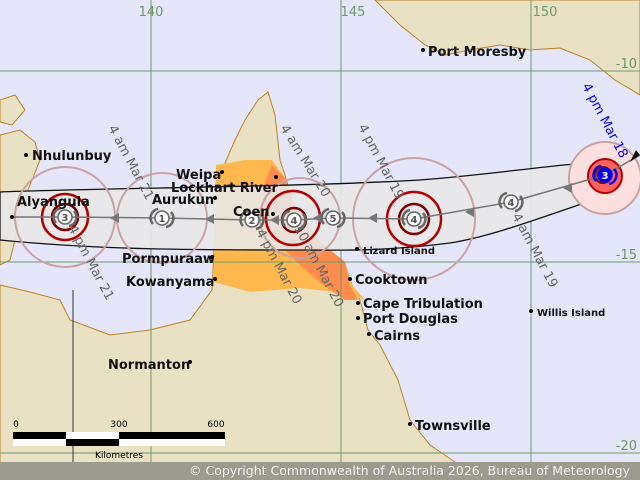 The image size is (640, 480). What do you see at coordinates (341, 204) in the screenshot?
I see `track-arrows` at bounding box center [341, 204].